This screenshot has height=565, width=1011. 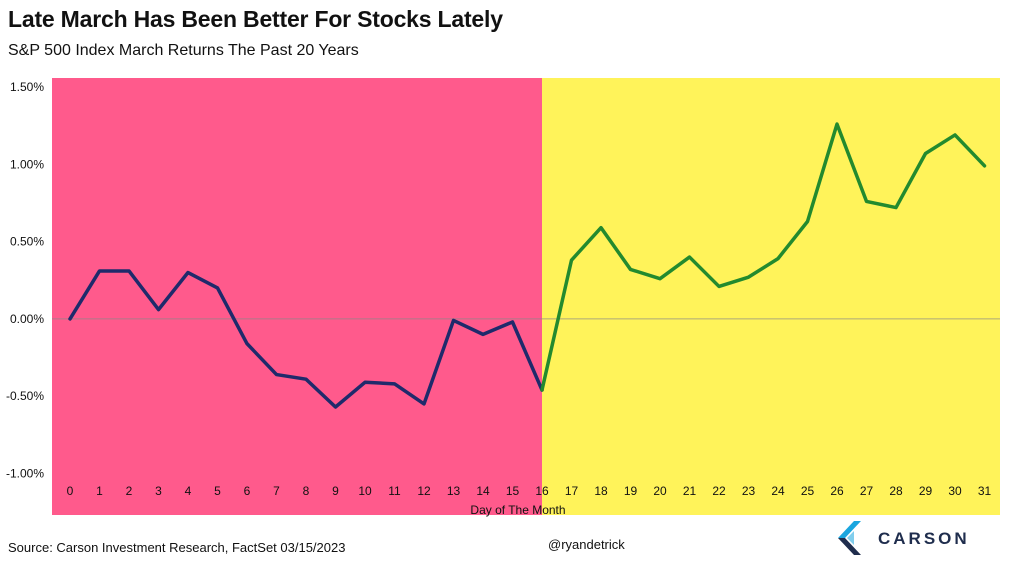 What do you see at coordinates (513, 491) in the screenshot?
I see `x-tick-label: 15` at bounding box center [513, 491].